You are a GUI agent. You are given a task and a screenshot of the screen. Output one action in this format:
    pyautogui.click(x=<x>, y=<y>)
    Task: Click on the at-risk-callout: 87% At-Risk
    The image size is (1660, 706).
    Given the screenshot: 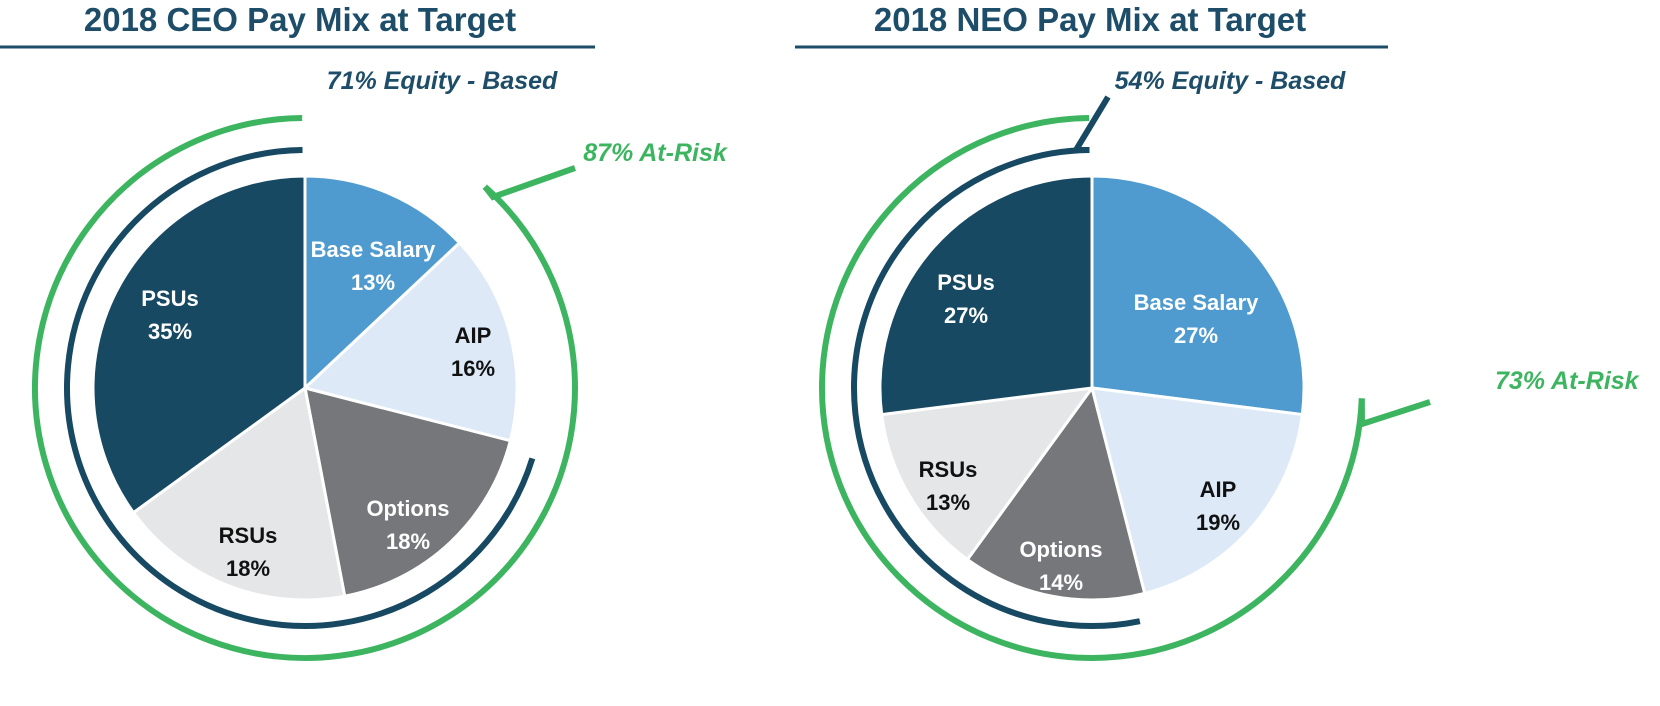 What is the action you would take?
    pyautogui.click(x=655, y=153)
    